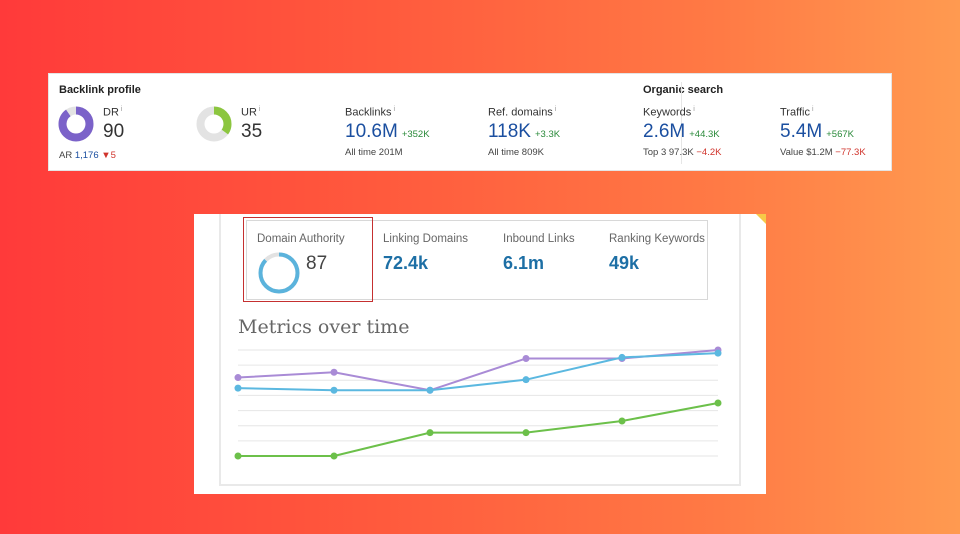 The image size is (960, 534). What do you see at coordinates (317, 263) in the screenshot?
I see `domain-authority-value: 87` at bounding box center [317, 263].